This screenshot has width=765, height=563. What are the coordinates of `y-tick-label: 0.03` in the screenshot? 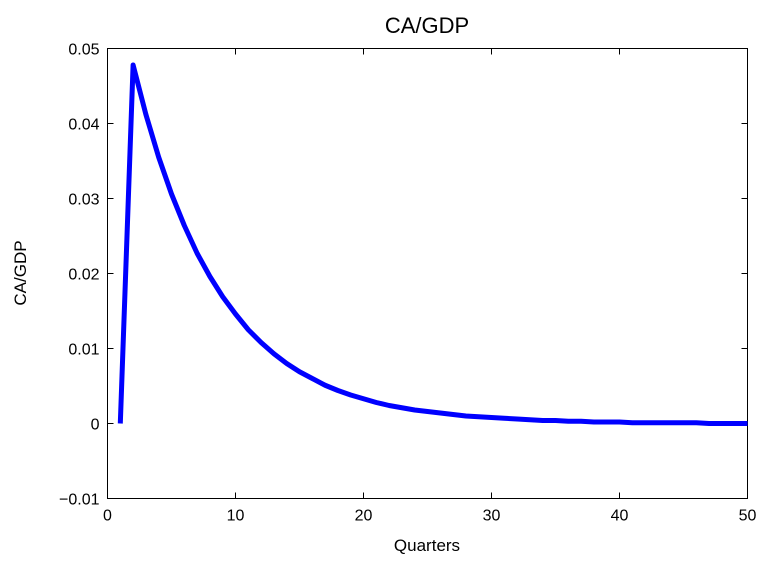 It's located at (83, 200).